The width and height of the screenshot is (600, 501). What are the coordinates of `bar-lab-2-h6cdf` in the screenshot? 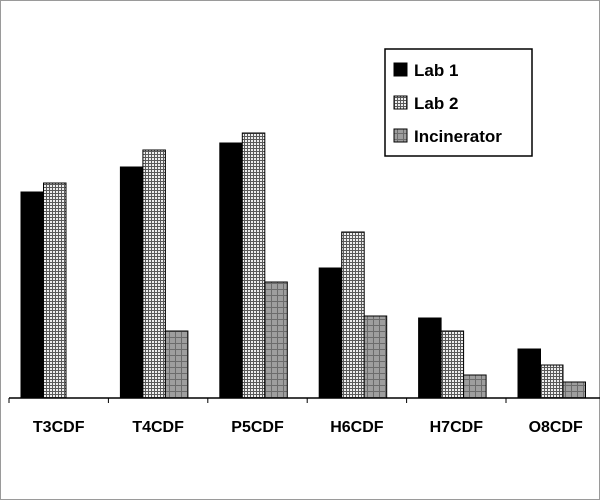 It's located at (353, 315).